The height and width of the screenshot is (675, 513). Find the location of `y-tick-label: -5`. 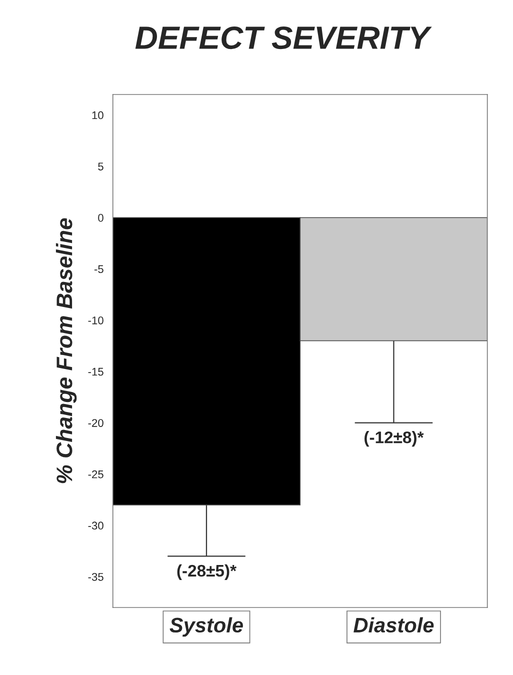

y-tick-label: -5 is located at coordinates (99, 269).